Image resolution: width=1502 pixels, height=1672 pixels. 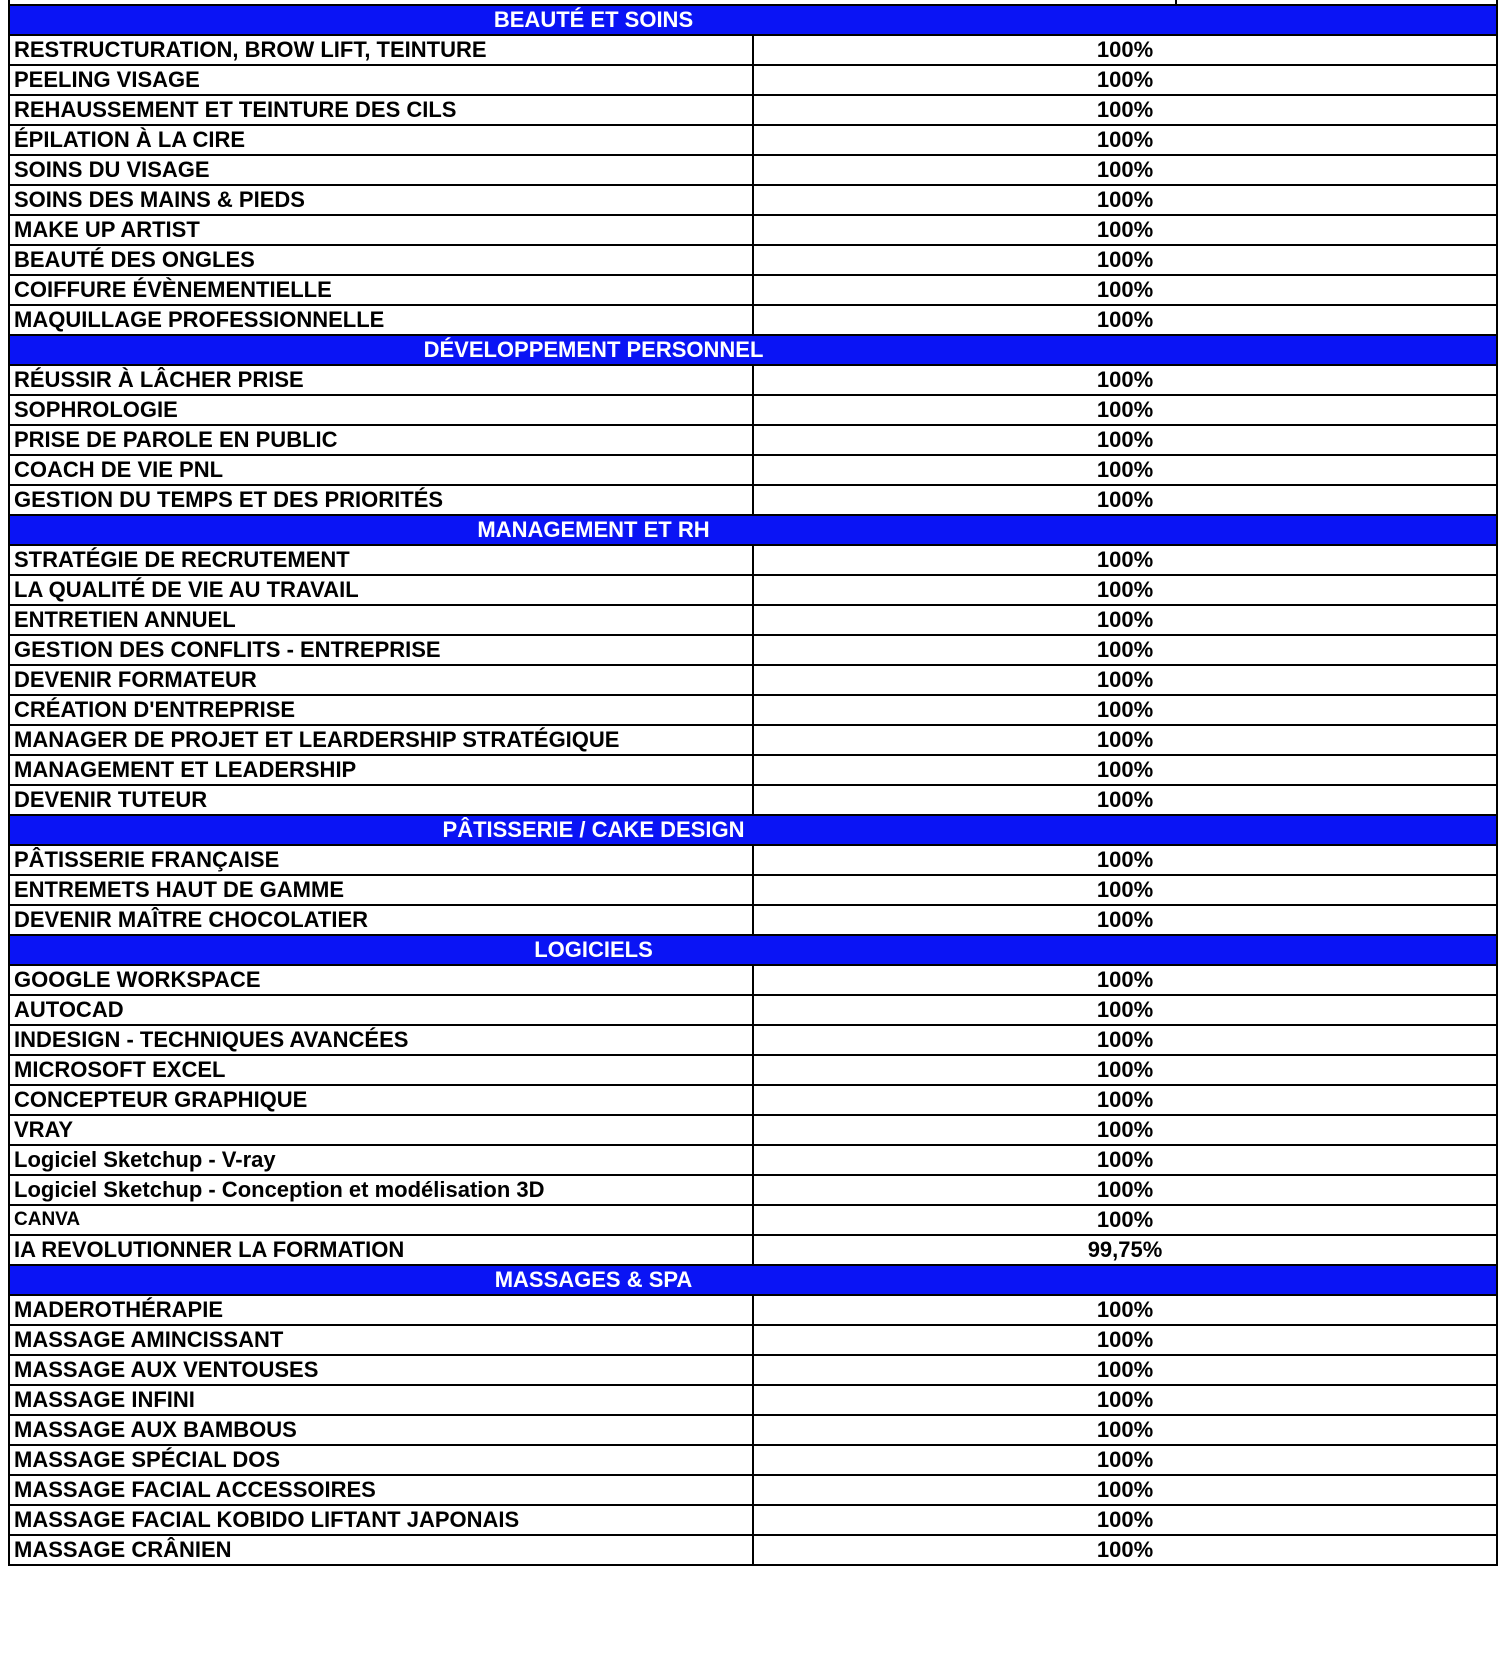 I want to click on training-name-cell: MAQUILLAGE PROFESSIONNELLE, so click(x=381, y=320).